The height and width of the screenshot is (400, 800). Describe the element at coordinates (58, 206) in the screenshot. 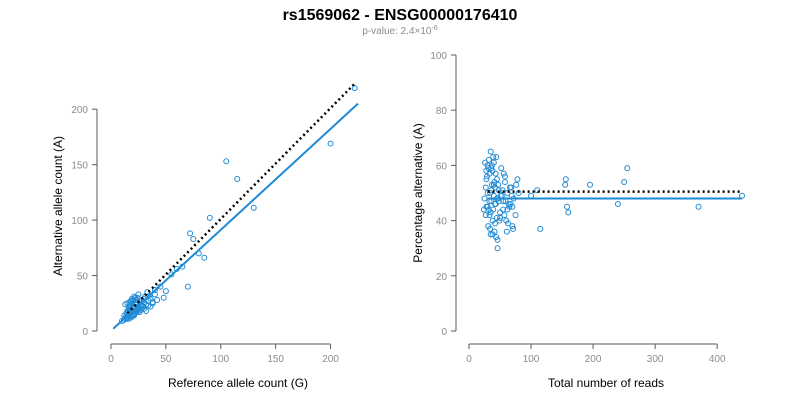

I see `left-y-axis-label: Alternative allele count (A)` at that location.